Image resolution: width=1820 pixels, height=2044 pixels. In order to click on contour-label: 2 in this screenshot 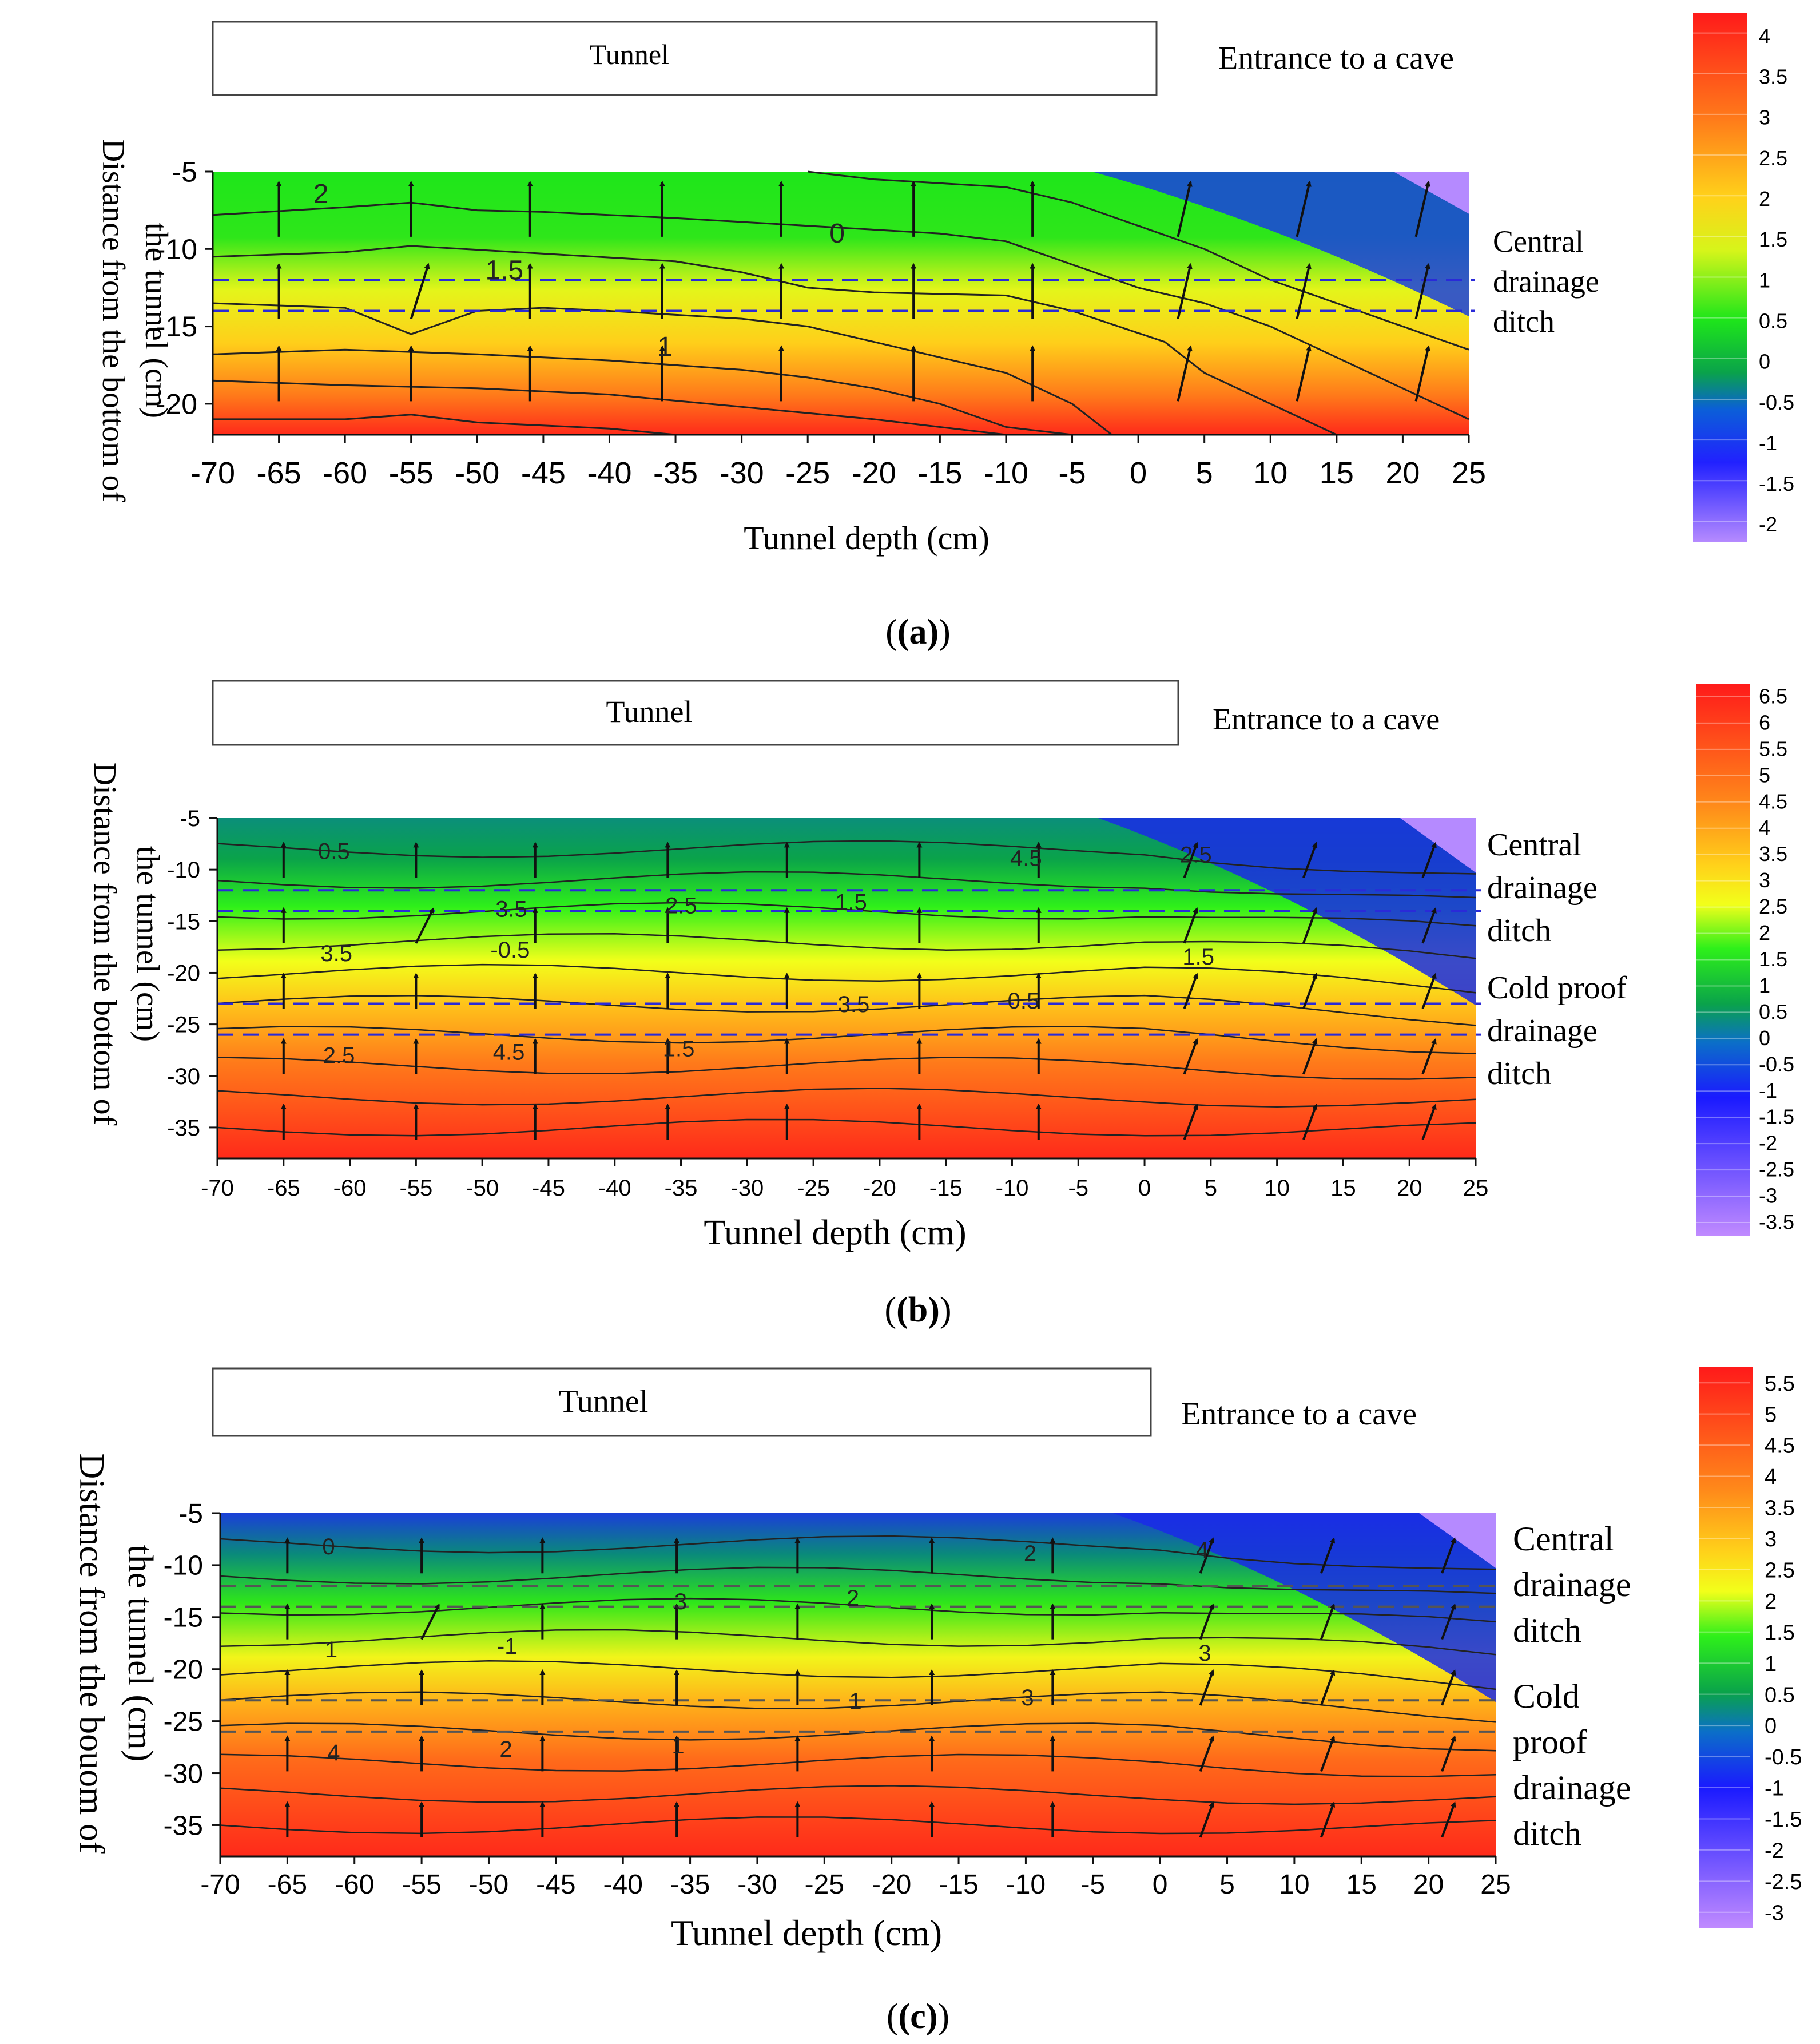, I will do `click(505, 1750)`.